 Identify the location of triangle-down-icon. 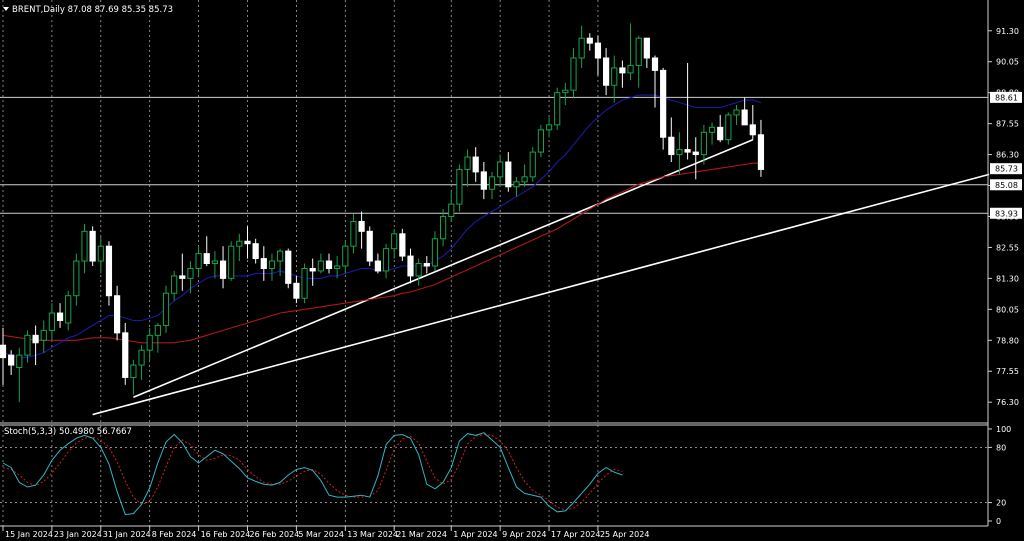
(6, 9).